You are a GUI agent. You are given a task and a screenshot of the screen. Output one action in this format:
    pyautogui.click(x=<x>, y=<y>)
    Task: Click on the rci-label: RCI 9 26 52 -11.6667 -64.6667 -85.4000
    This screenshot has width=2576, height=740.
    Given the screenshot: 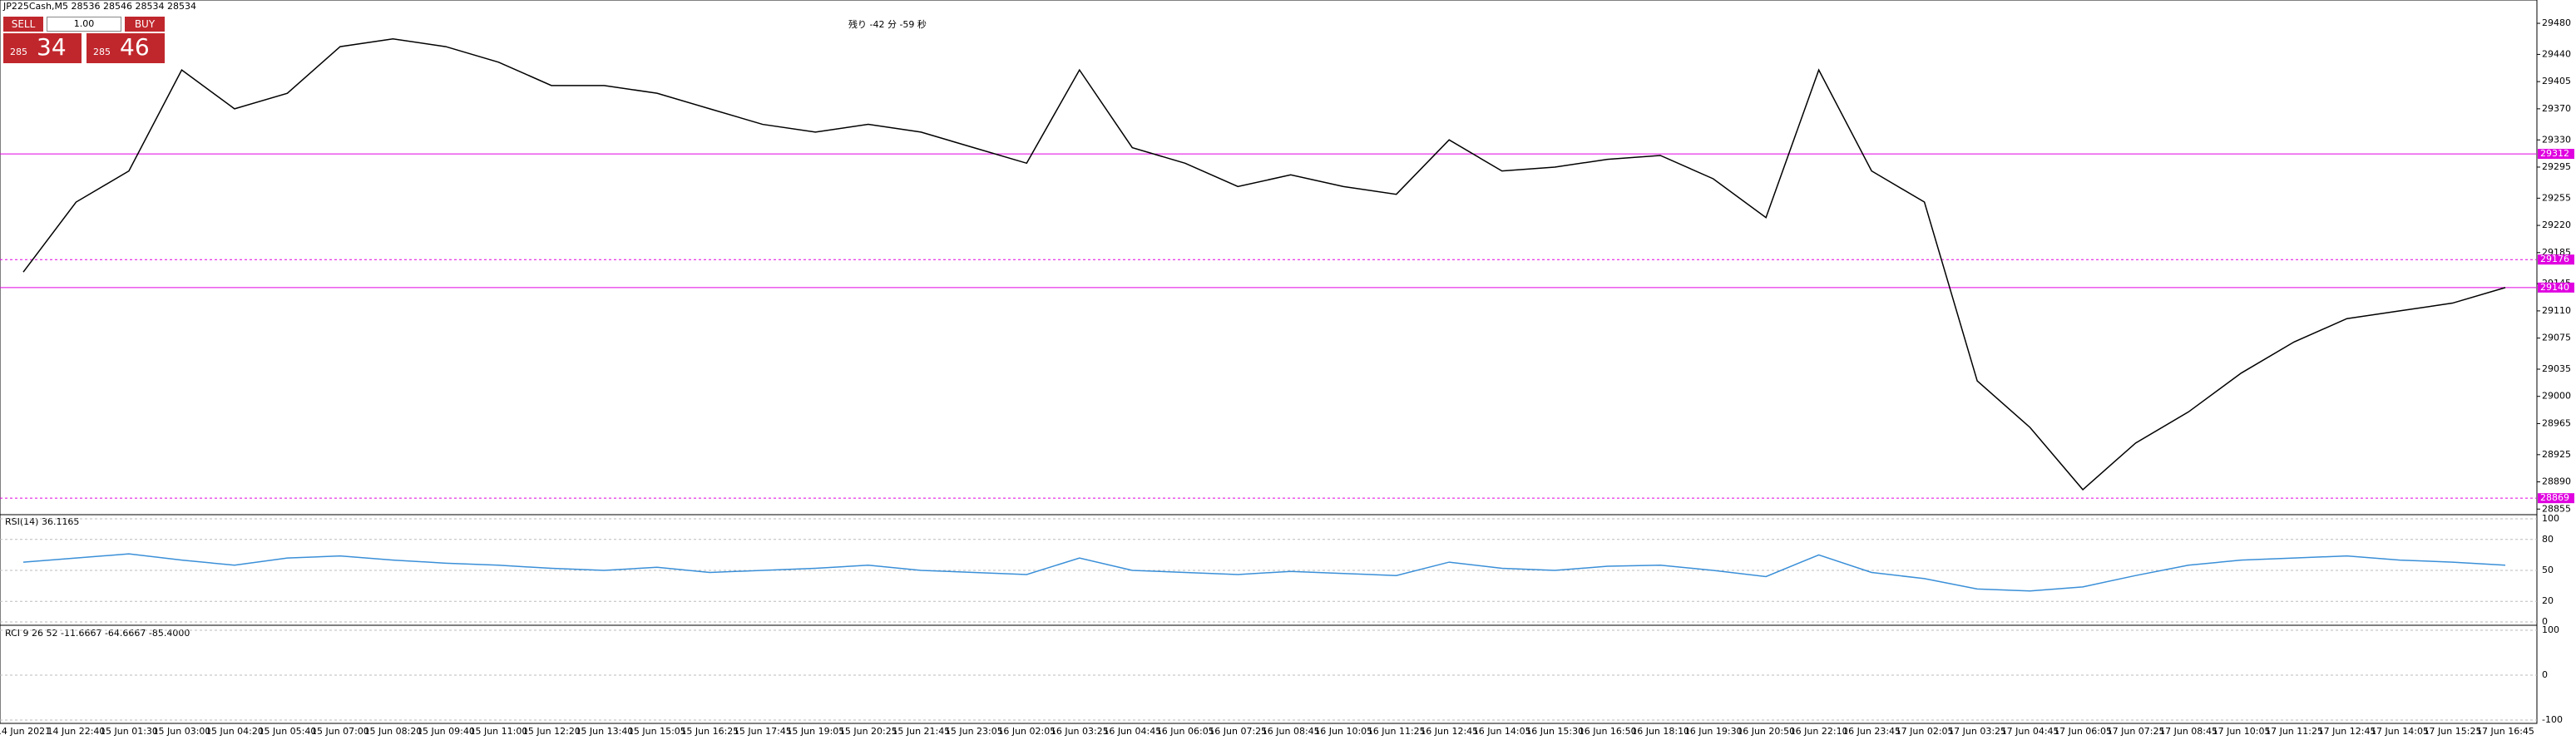 What is the action you would take?
    pyautogui.click(x=97, y=633)
    